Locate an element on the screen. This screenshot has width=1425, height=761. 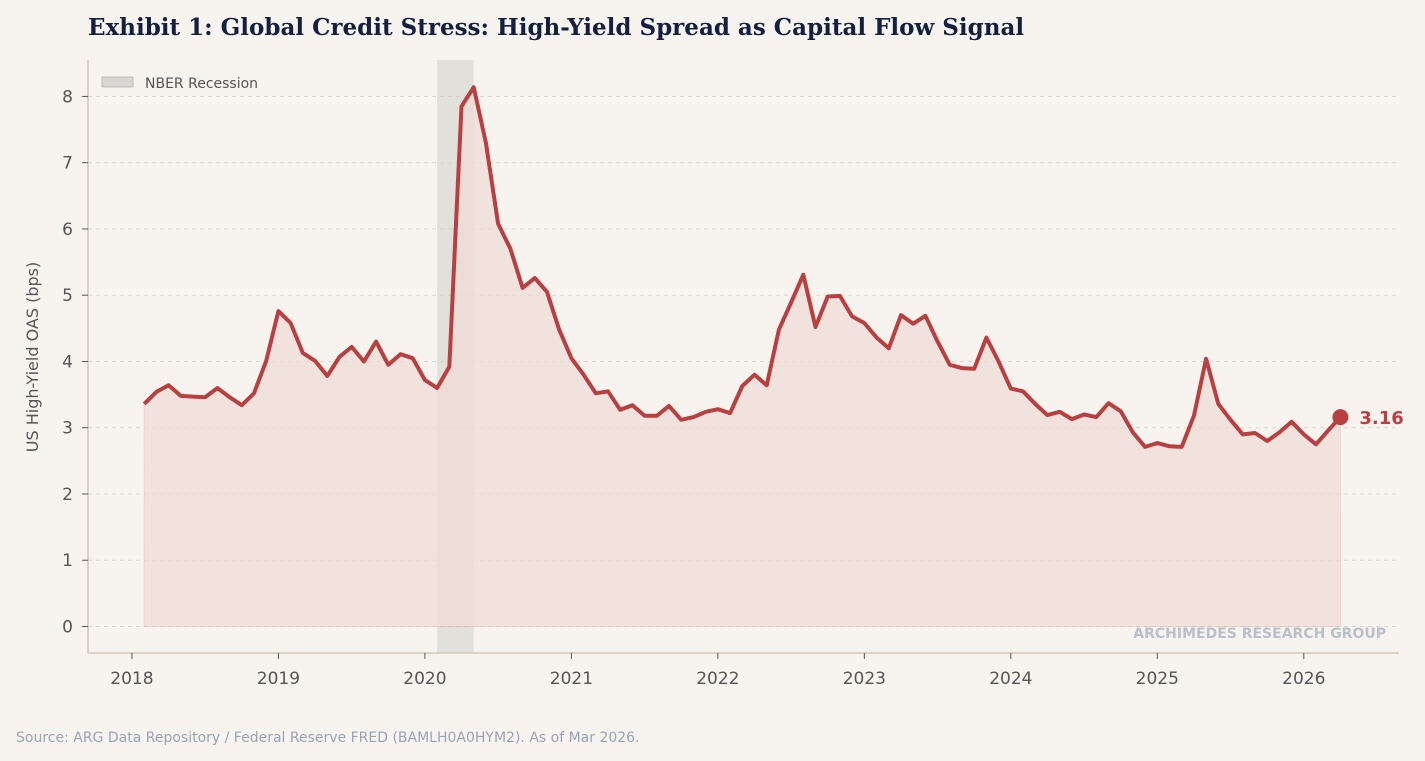
last-point-marker is located at coordinates (1340, 417).